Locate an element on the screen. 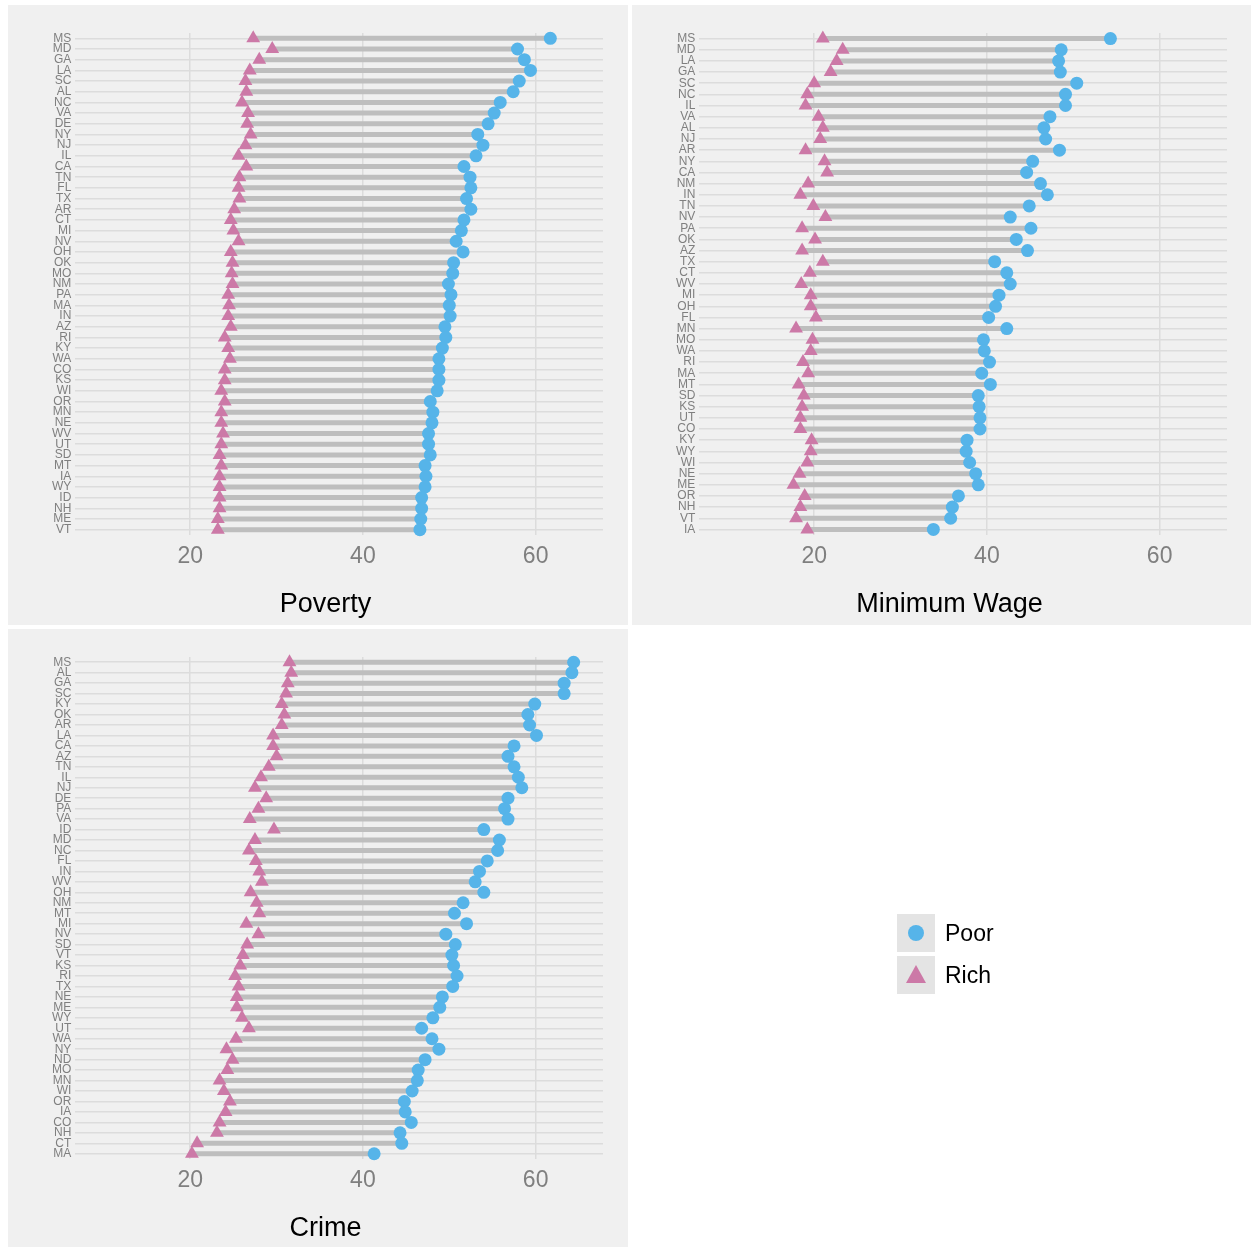  x-tick-label: 40 is located at coordinates (363, 555).